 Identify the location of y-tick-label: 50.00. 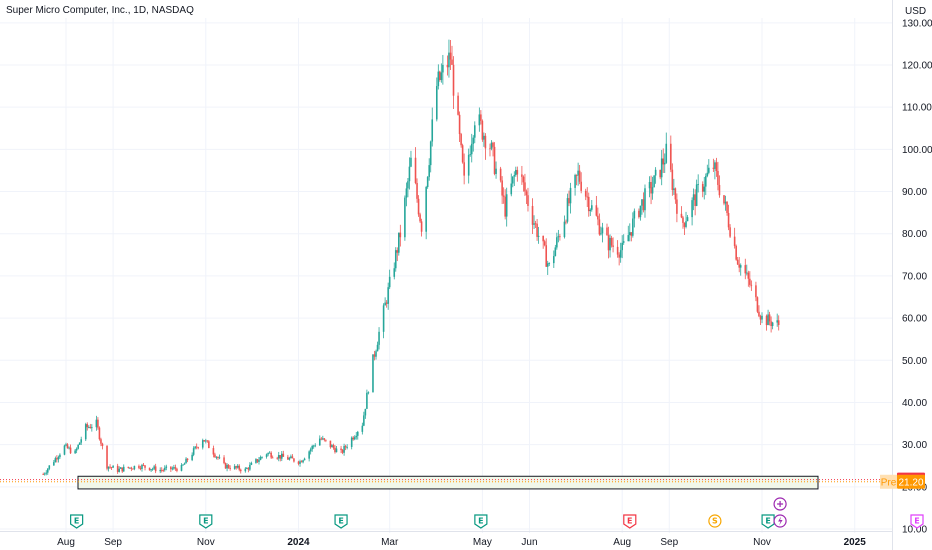
(914, 361).